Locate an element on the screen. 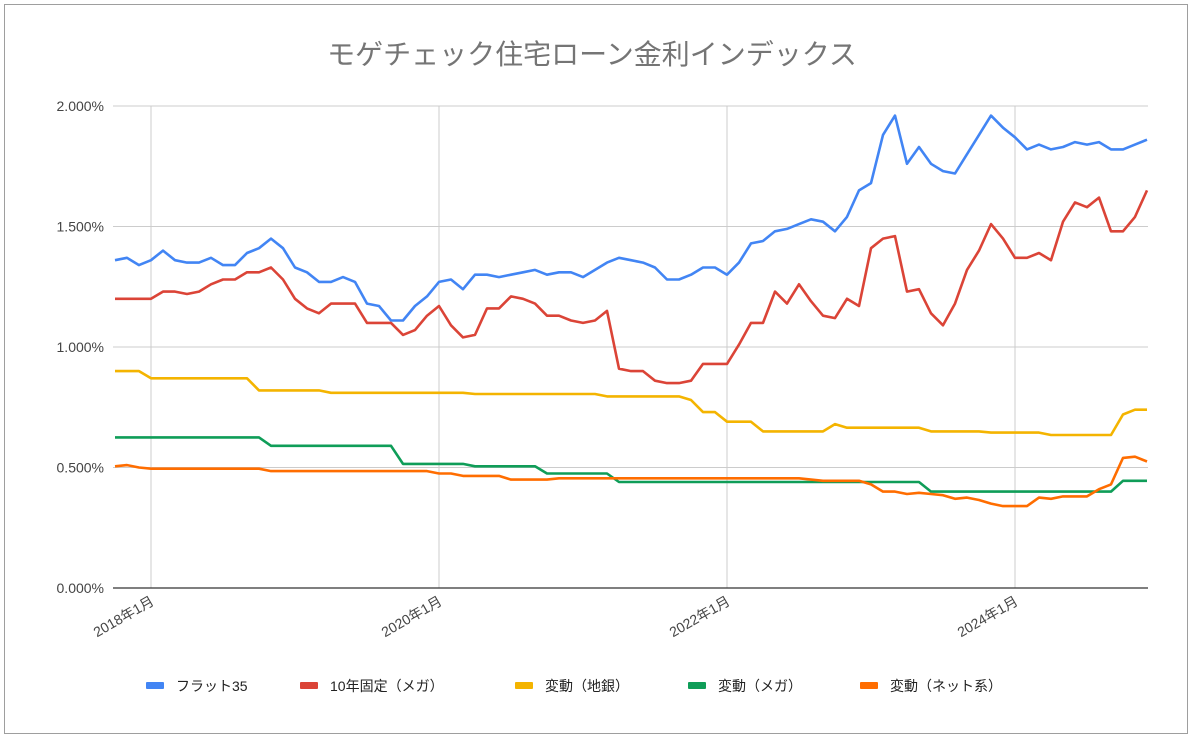  legend-label: フラット35 is located at coordinates (212, 686).